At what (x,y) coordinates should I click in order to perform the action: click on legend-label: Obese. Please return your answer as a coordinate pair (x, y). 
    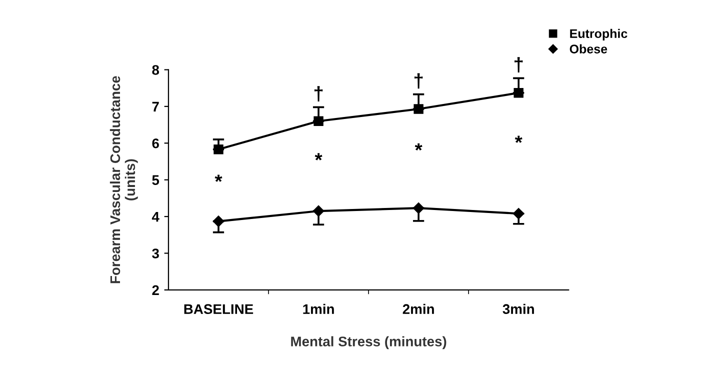
    Looking at the image, I should click on (589, 49).